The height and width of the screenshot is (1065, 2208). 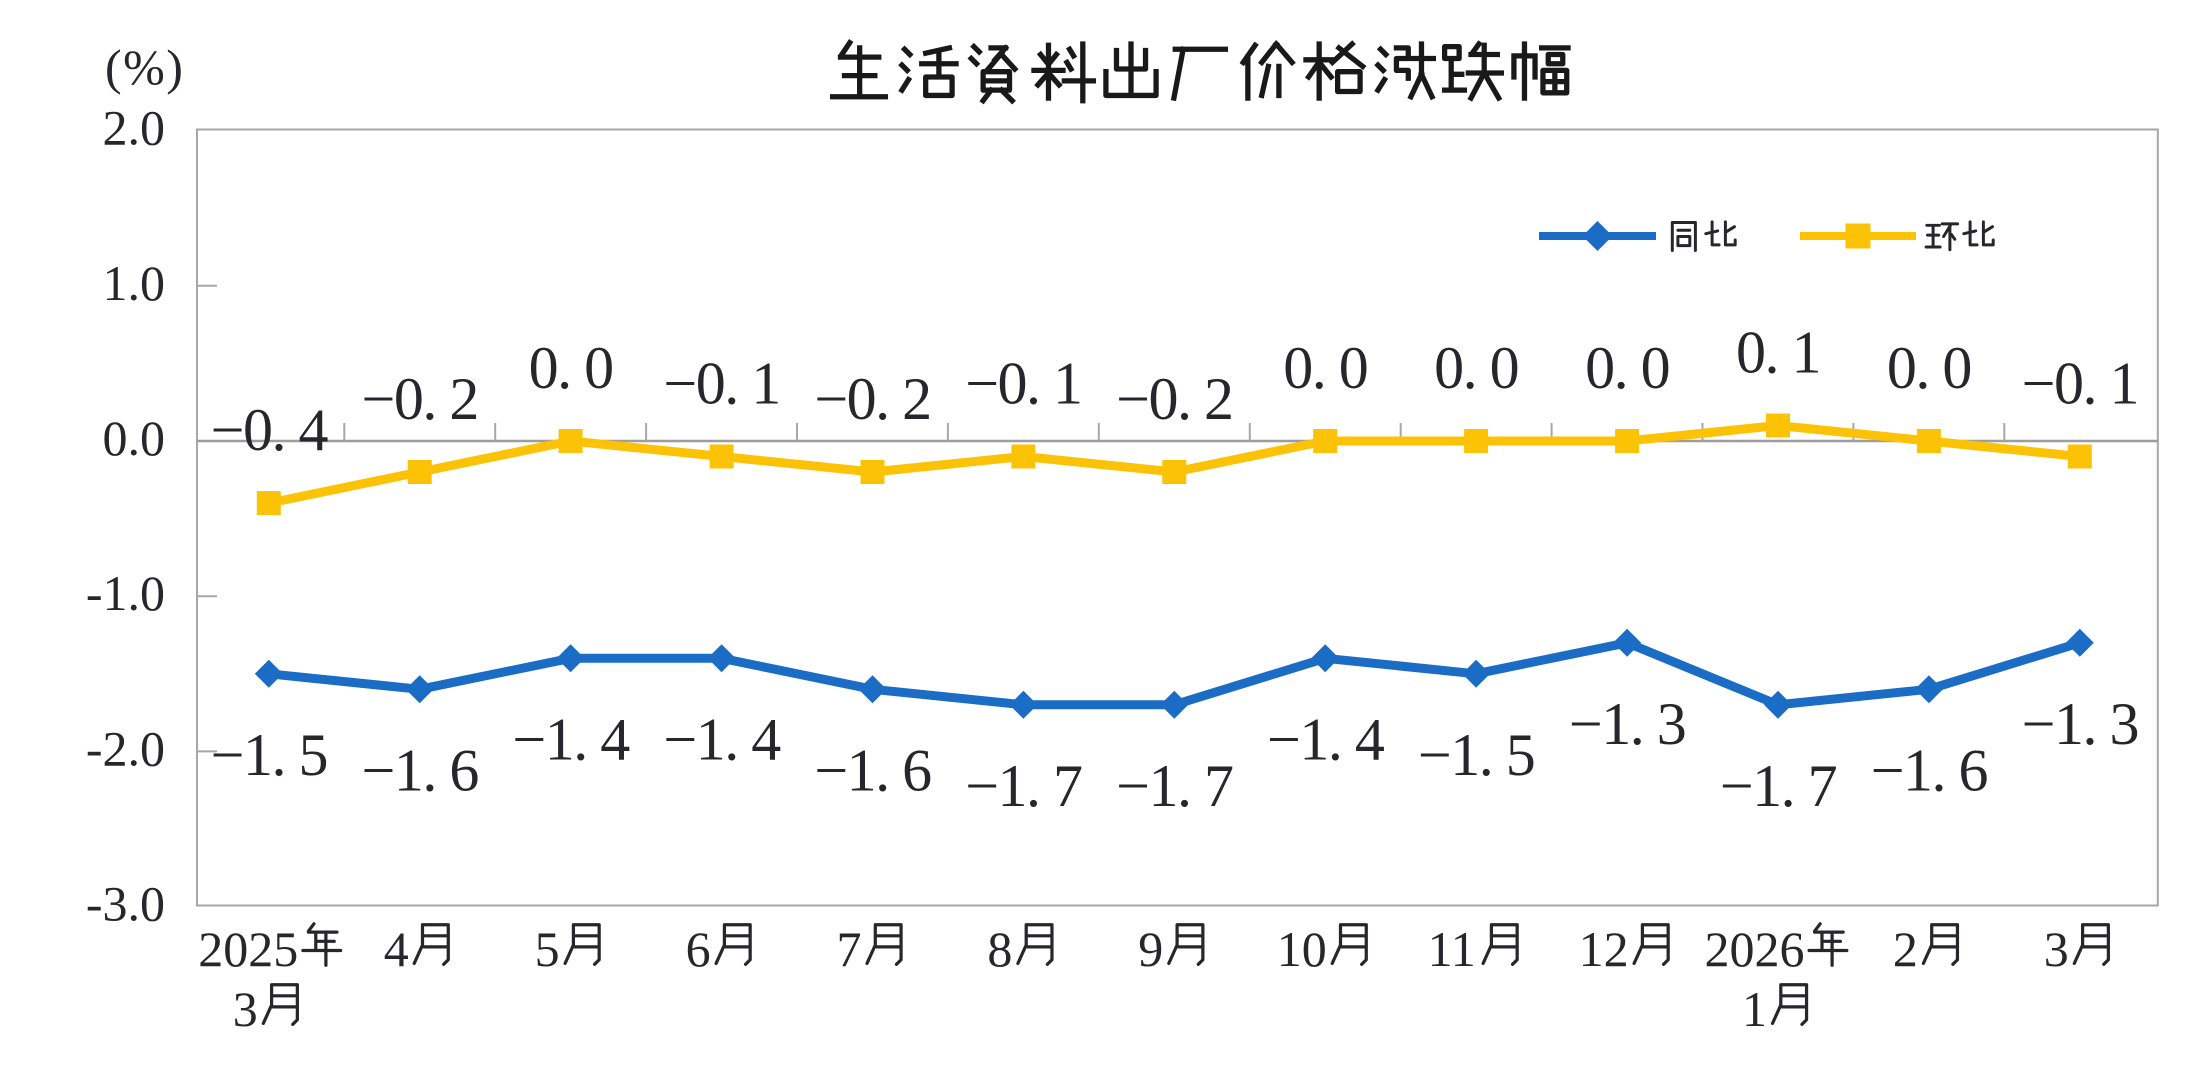 What do you see at coordinates (125, 748) in the screenshot?
I see `svg-text: -2.0` at bounding box center [125, 748].